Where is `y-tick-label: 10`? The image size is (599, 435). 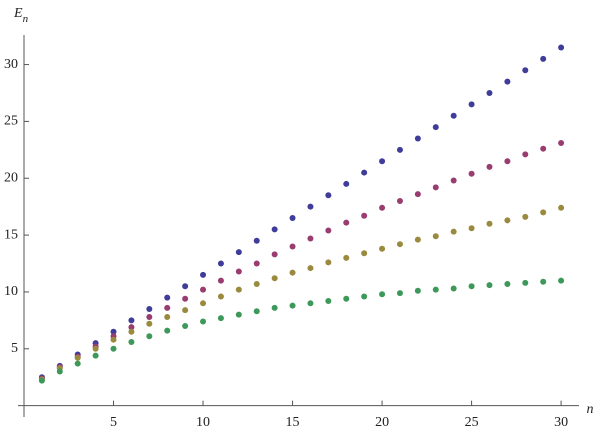
y-tick-label: 10 is located at coordinates (11, 291).